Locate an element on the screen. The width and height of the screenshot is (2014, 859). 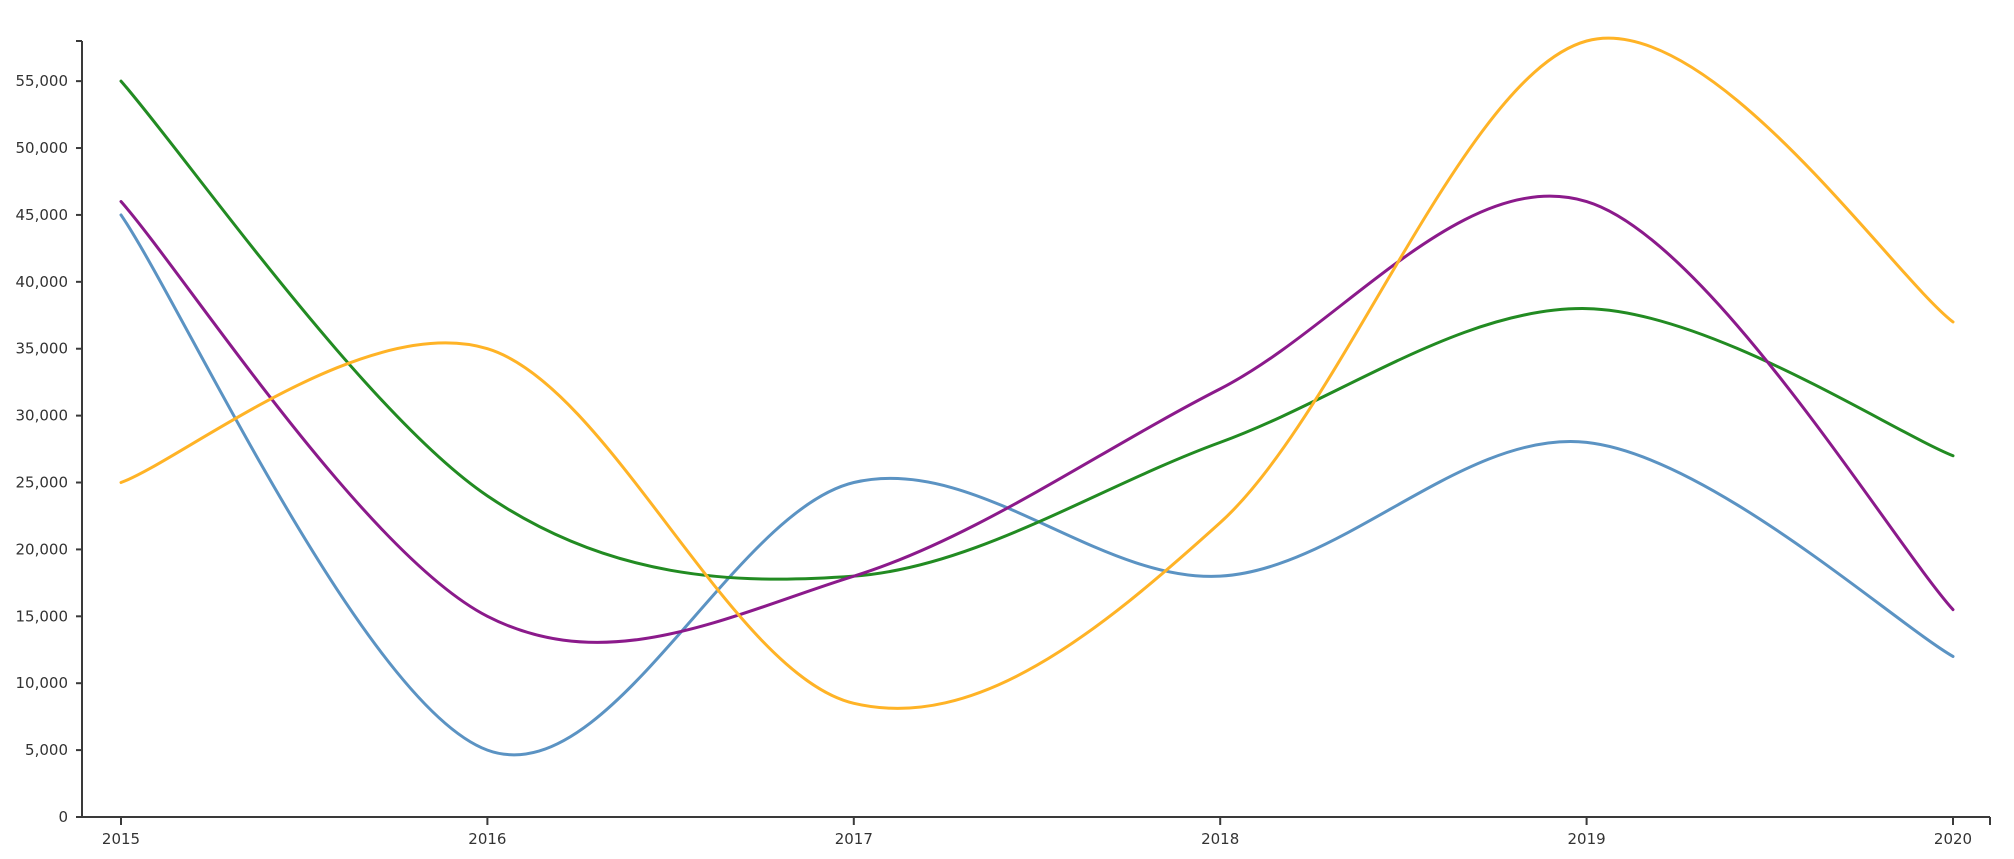
y-tick-label: 15,000 is located at coordinates (42, 616).